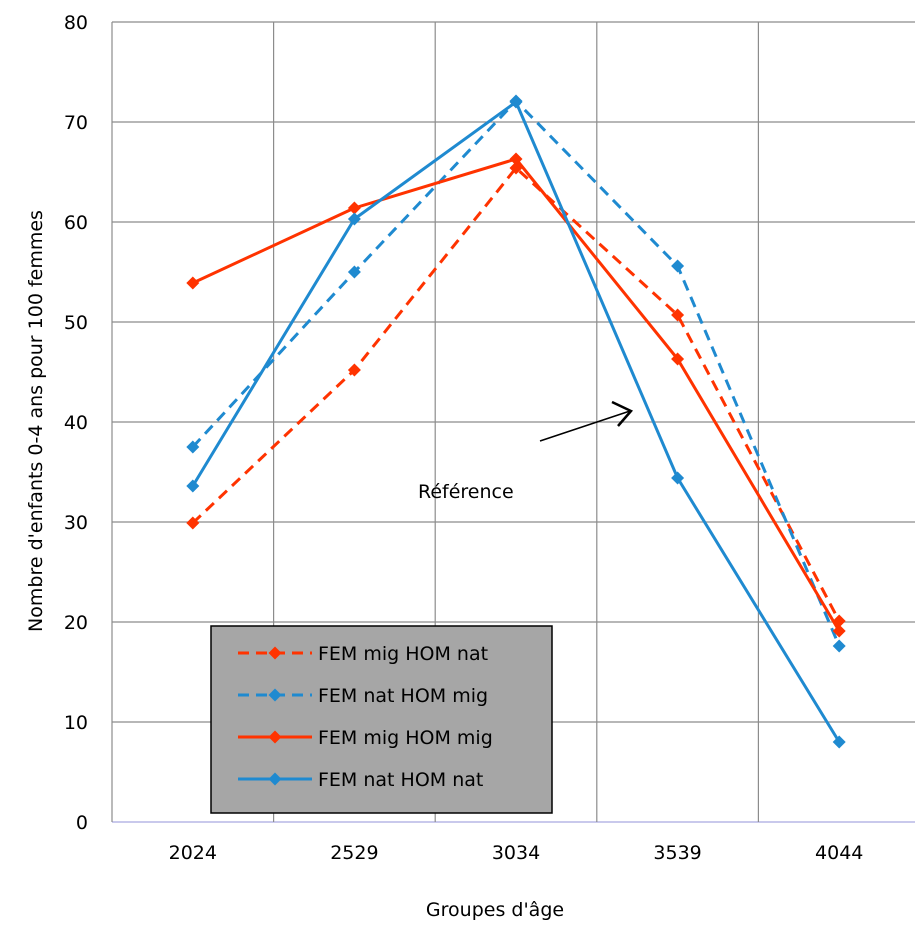 The width and height of the screenshot is (915, 934). I want to click on y-tick-label: 70, so click(76, 123).